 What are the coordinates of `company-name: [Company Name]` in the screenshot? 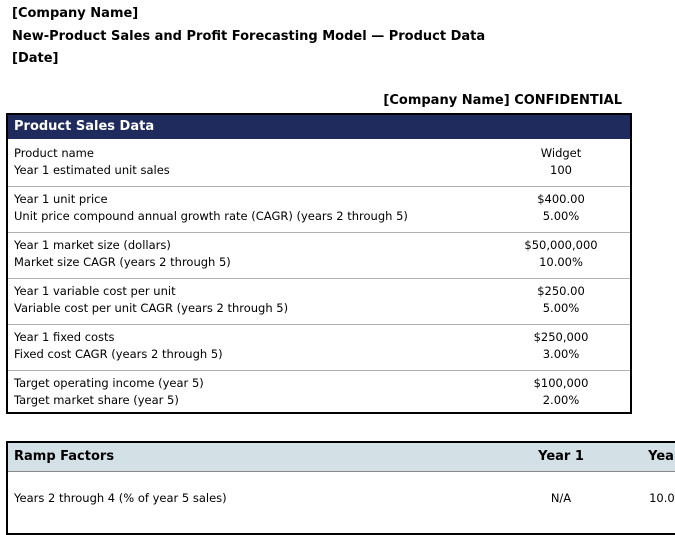 It's located at (75, 13).